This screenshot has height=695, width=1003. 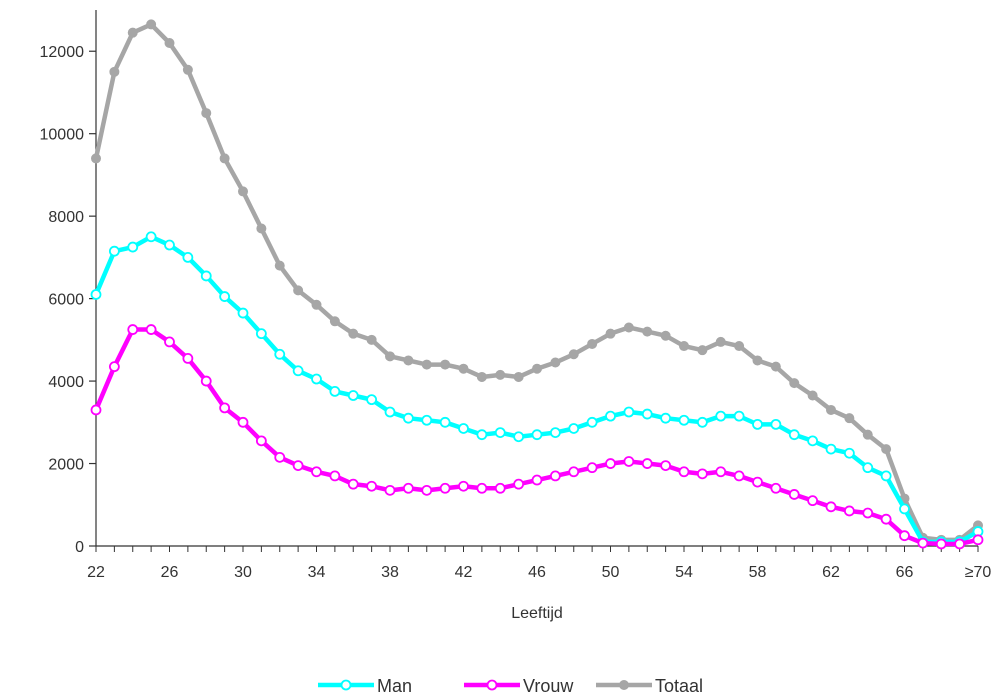 I want to click on x-tick-label: 42, so click(x=464, y=572).